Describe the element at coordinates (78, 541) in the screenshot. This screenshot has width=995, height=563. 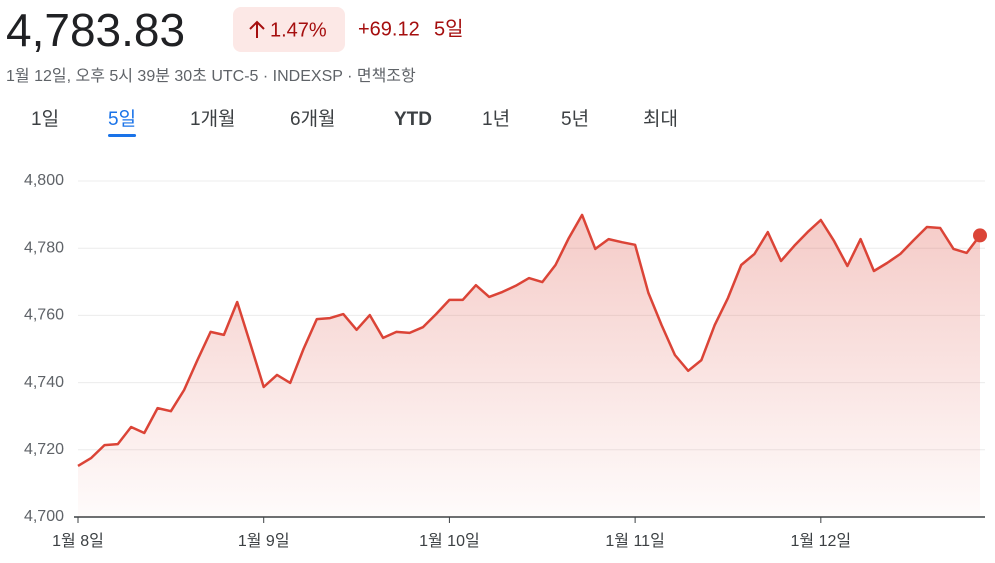
I see `x-tick-label: 1월 8일` at that location.